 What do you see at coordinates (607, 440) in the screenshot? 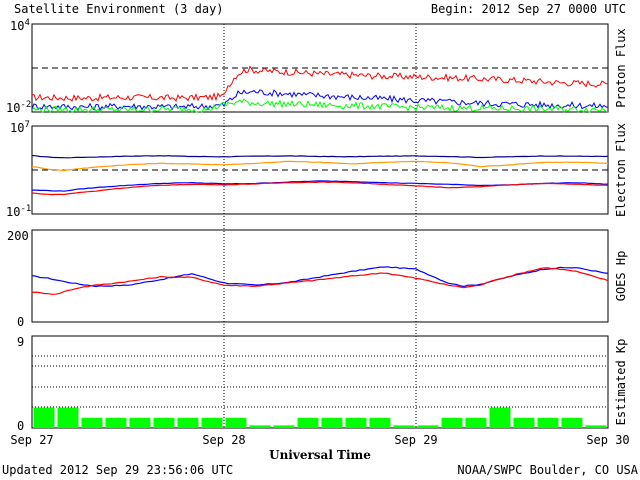
I see `xtick-sep30: Sep 30` at bounding box center [607, 440].